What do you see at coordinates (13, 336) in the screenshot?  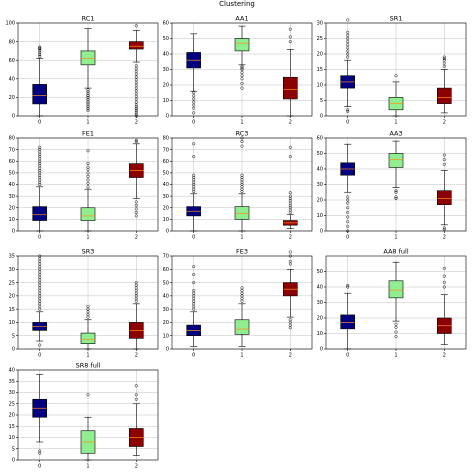 I see `y-tick-label: 5` at bounding box center [13, 336].